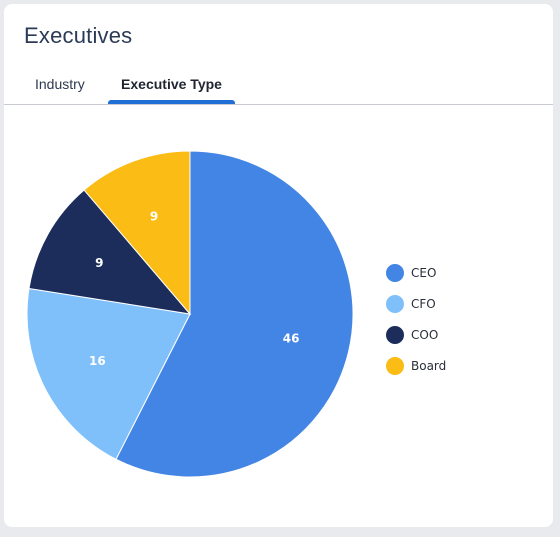 The width and height of the screenshot is (560, 537). I want to click on legend-label: Board, so click(429, 366).